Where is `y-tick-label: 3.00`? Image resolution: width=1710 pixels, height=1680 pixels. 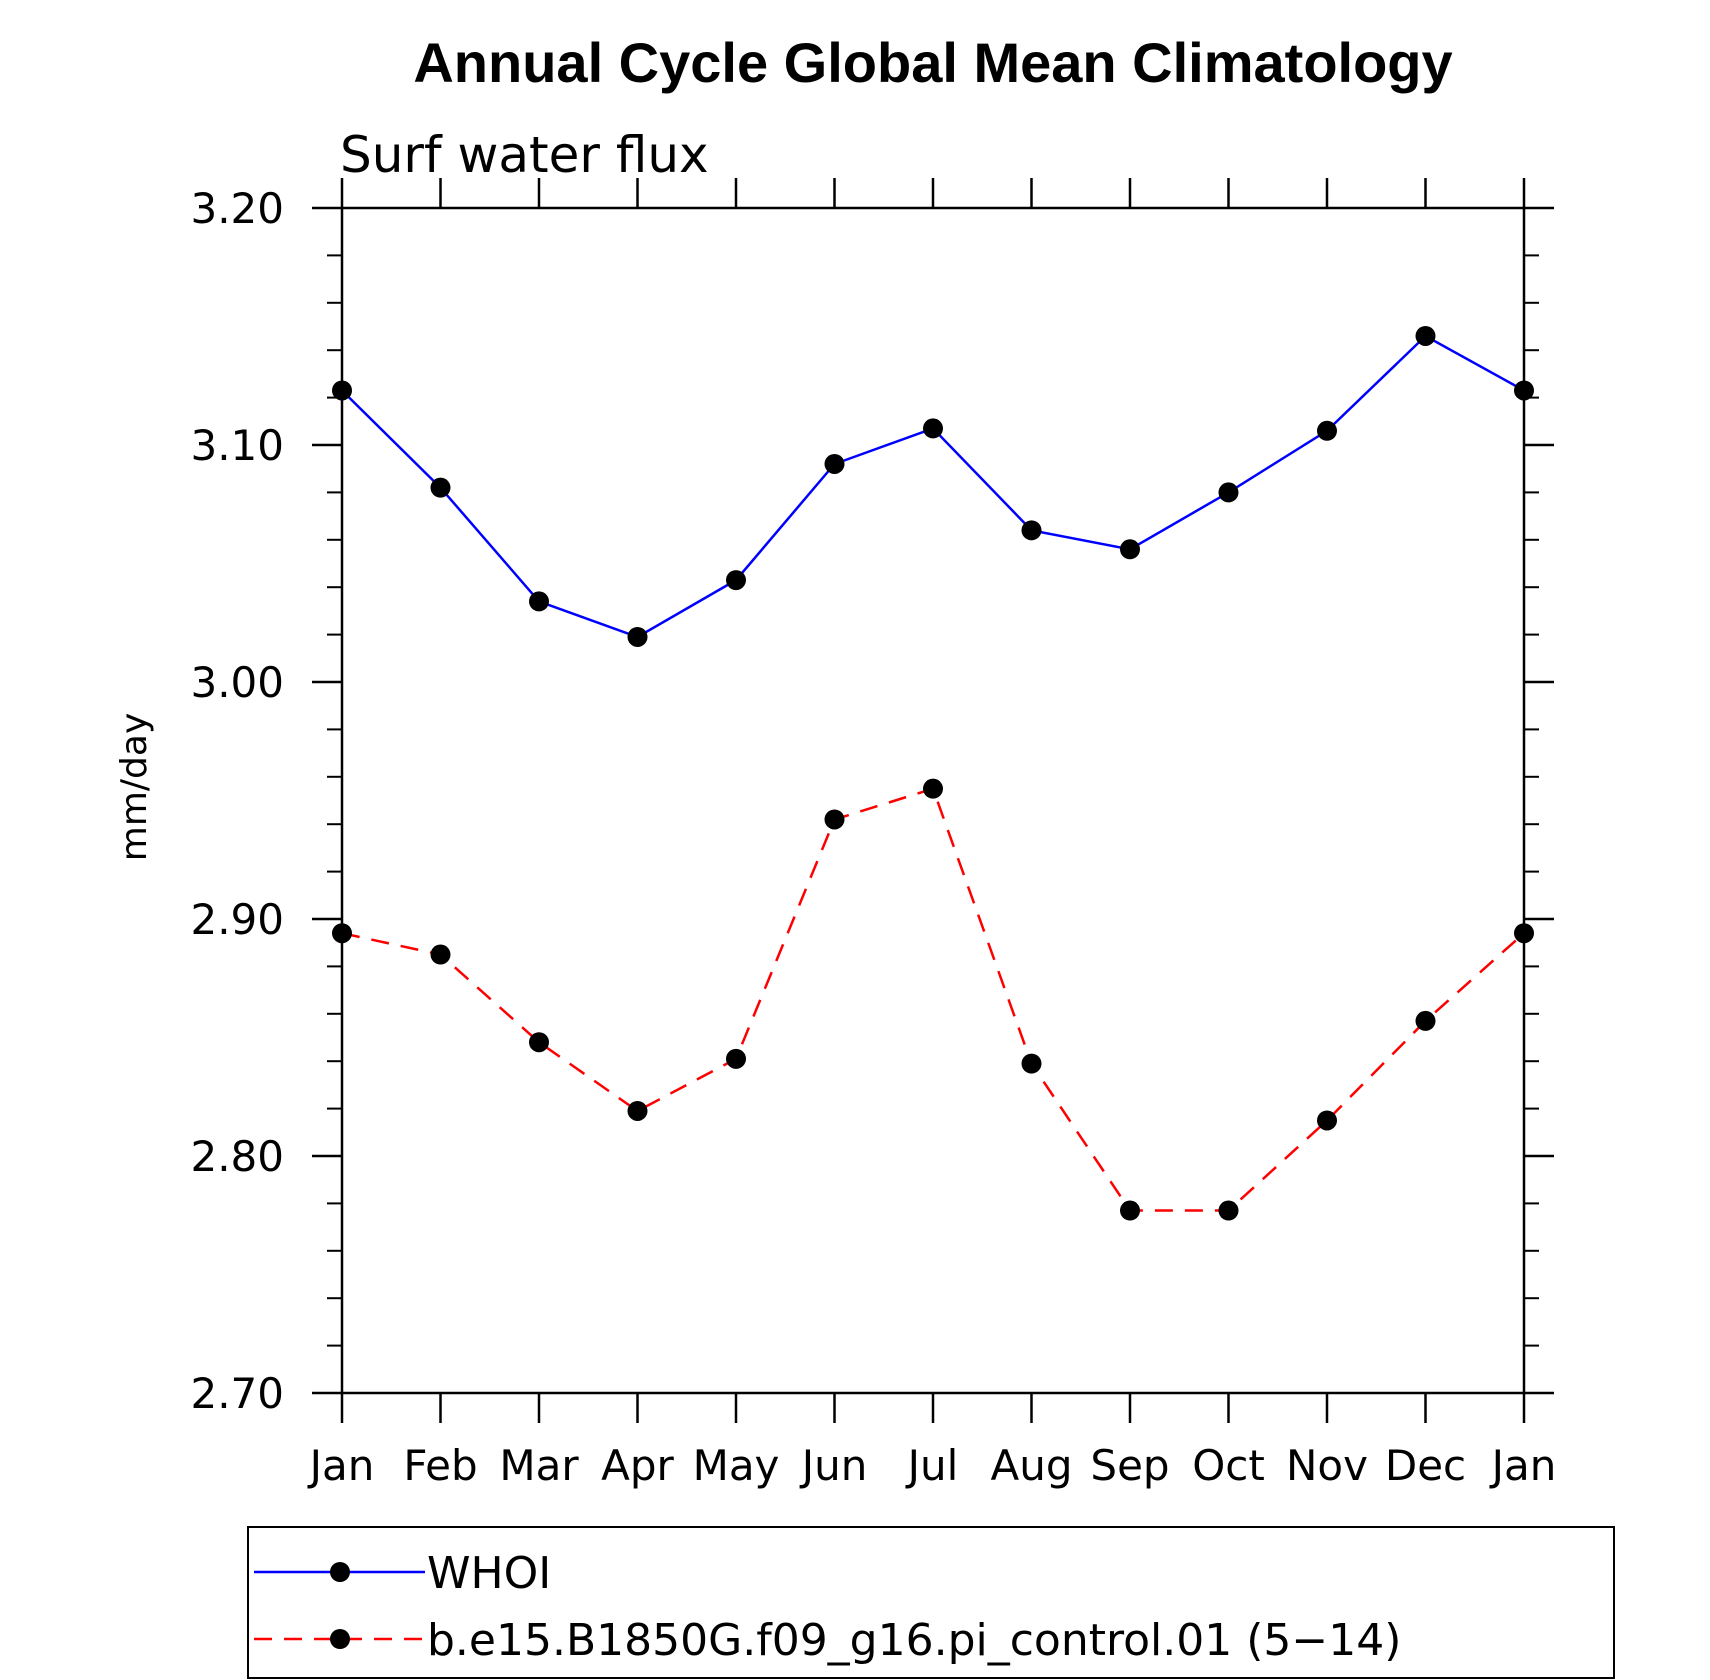
y-tick-label: 3.00 is located at coordinates (237, 682).